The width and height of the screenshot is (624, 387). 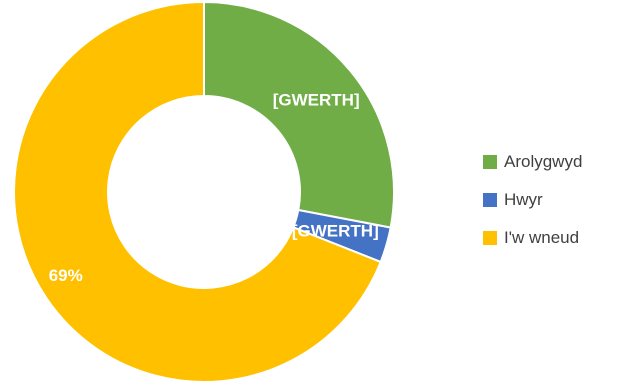 I want to click on legend-swatch-arolygwyd, so click(x=490, y=162).